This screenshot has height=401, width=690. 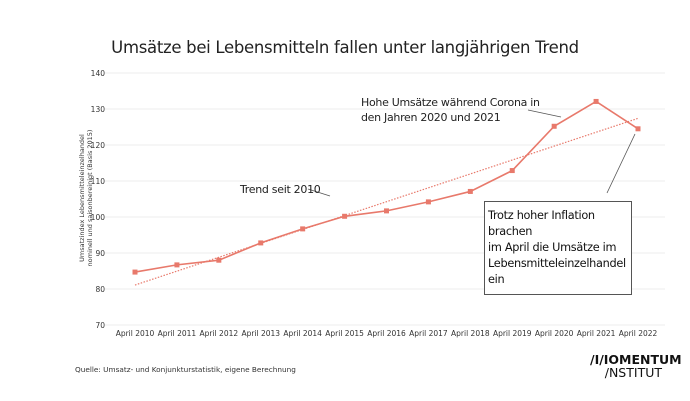 What do you see at coordinates (344, 333) in the screenshot?
I see `x-tick-label: April 2015` at bounding box center [344, 333].